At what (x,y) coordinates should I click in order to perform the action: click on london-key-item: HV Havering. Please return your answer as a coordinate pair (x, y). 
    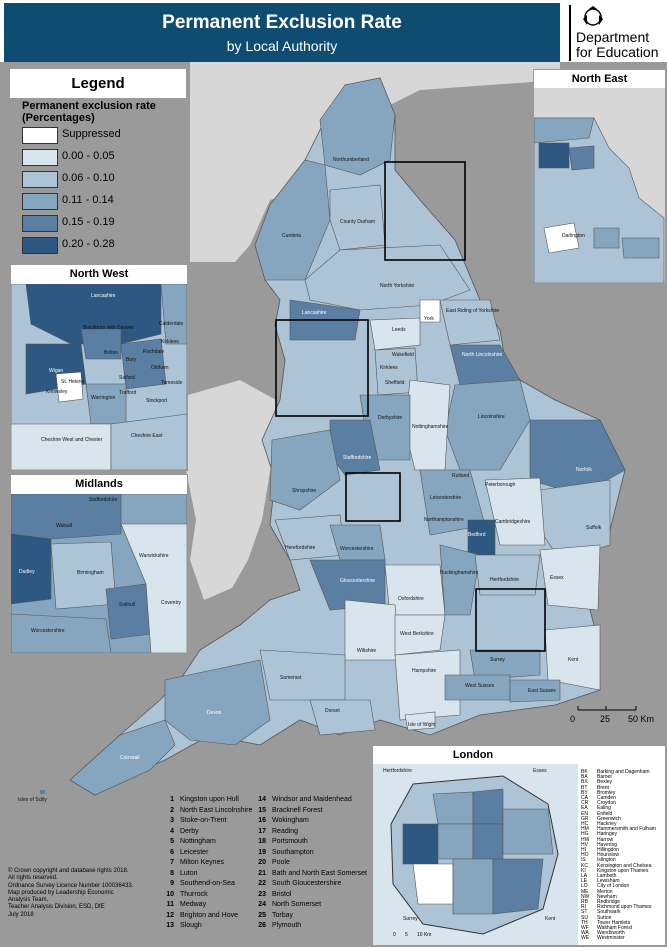
    Looking at the image, I should click on (599, 845).